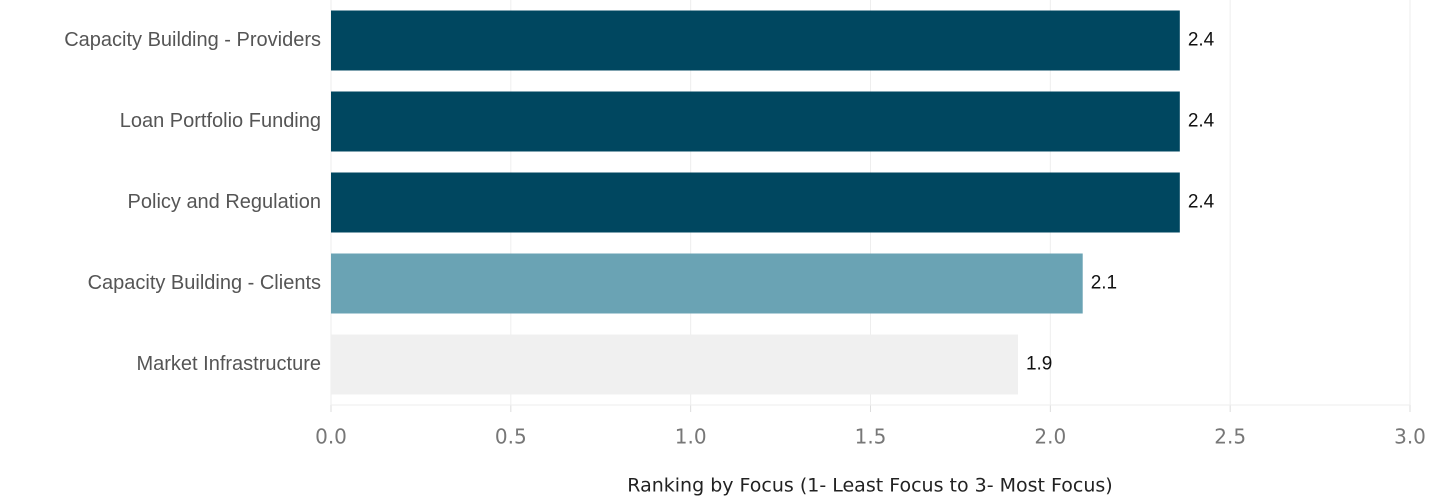  I want to click on x-tick-label: 2.0, so click(1050, 437).